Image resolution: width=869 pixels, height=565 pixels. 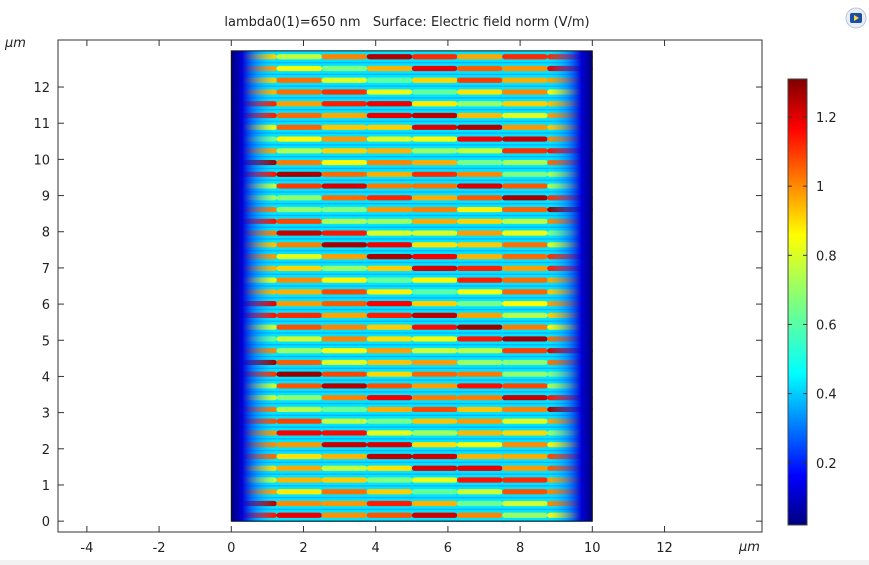 What do you see at coordinates (820, 187) in the screenshot?
I see `colorbar-tick-label: 1` at bounding box center [820, 187].